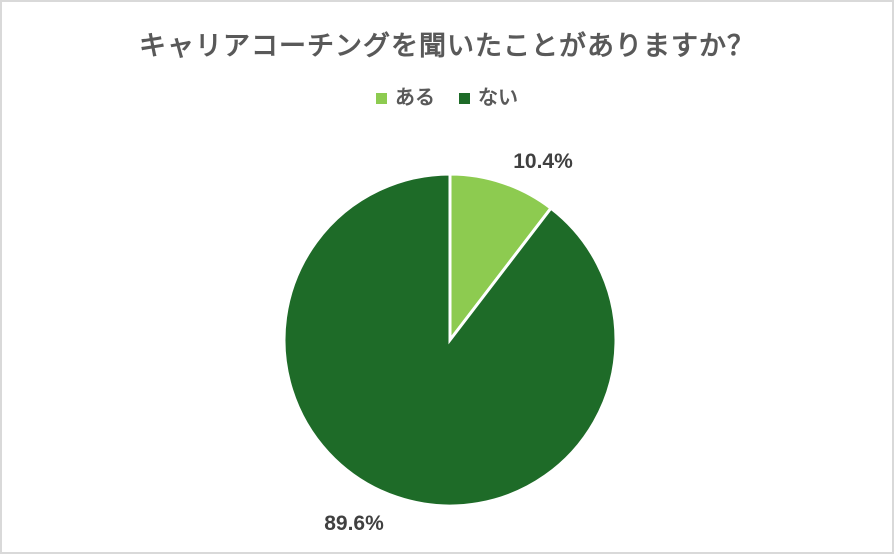  I want to click on legend-item-nai: ない, so click(488, 98).